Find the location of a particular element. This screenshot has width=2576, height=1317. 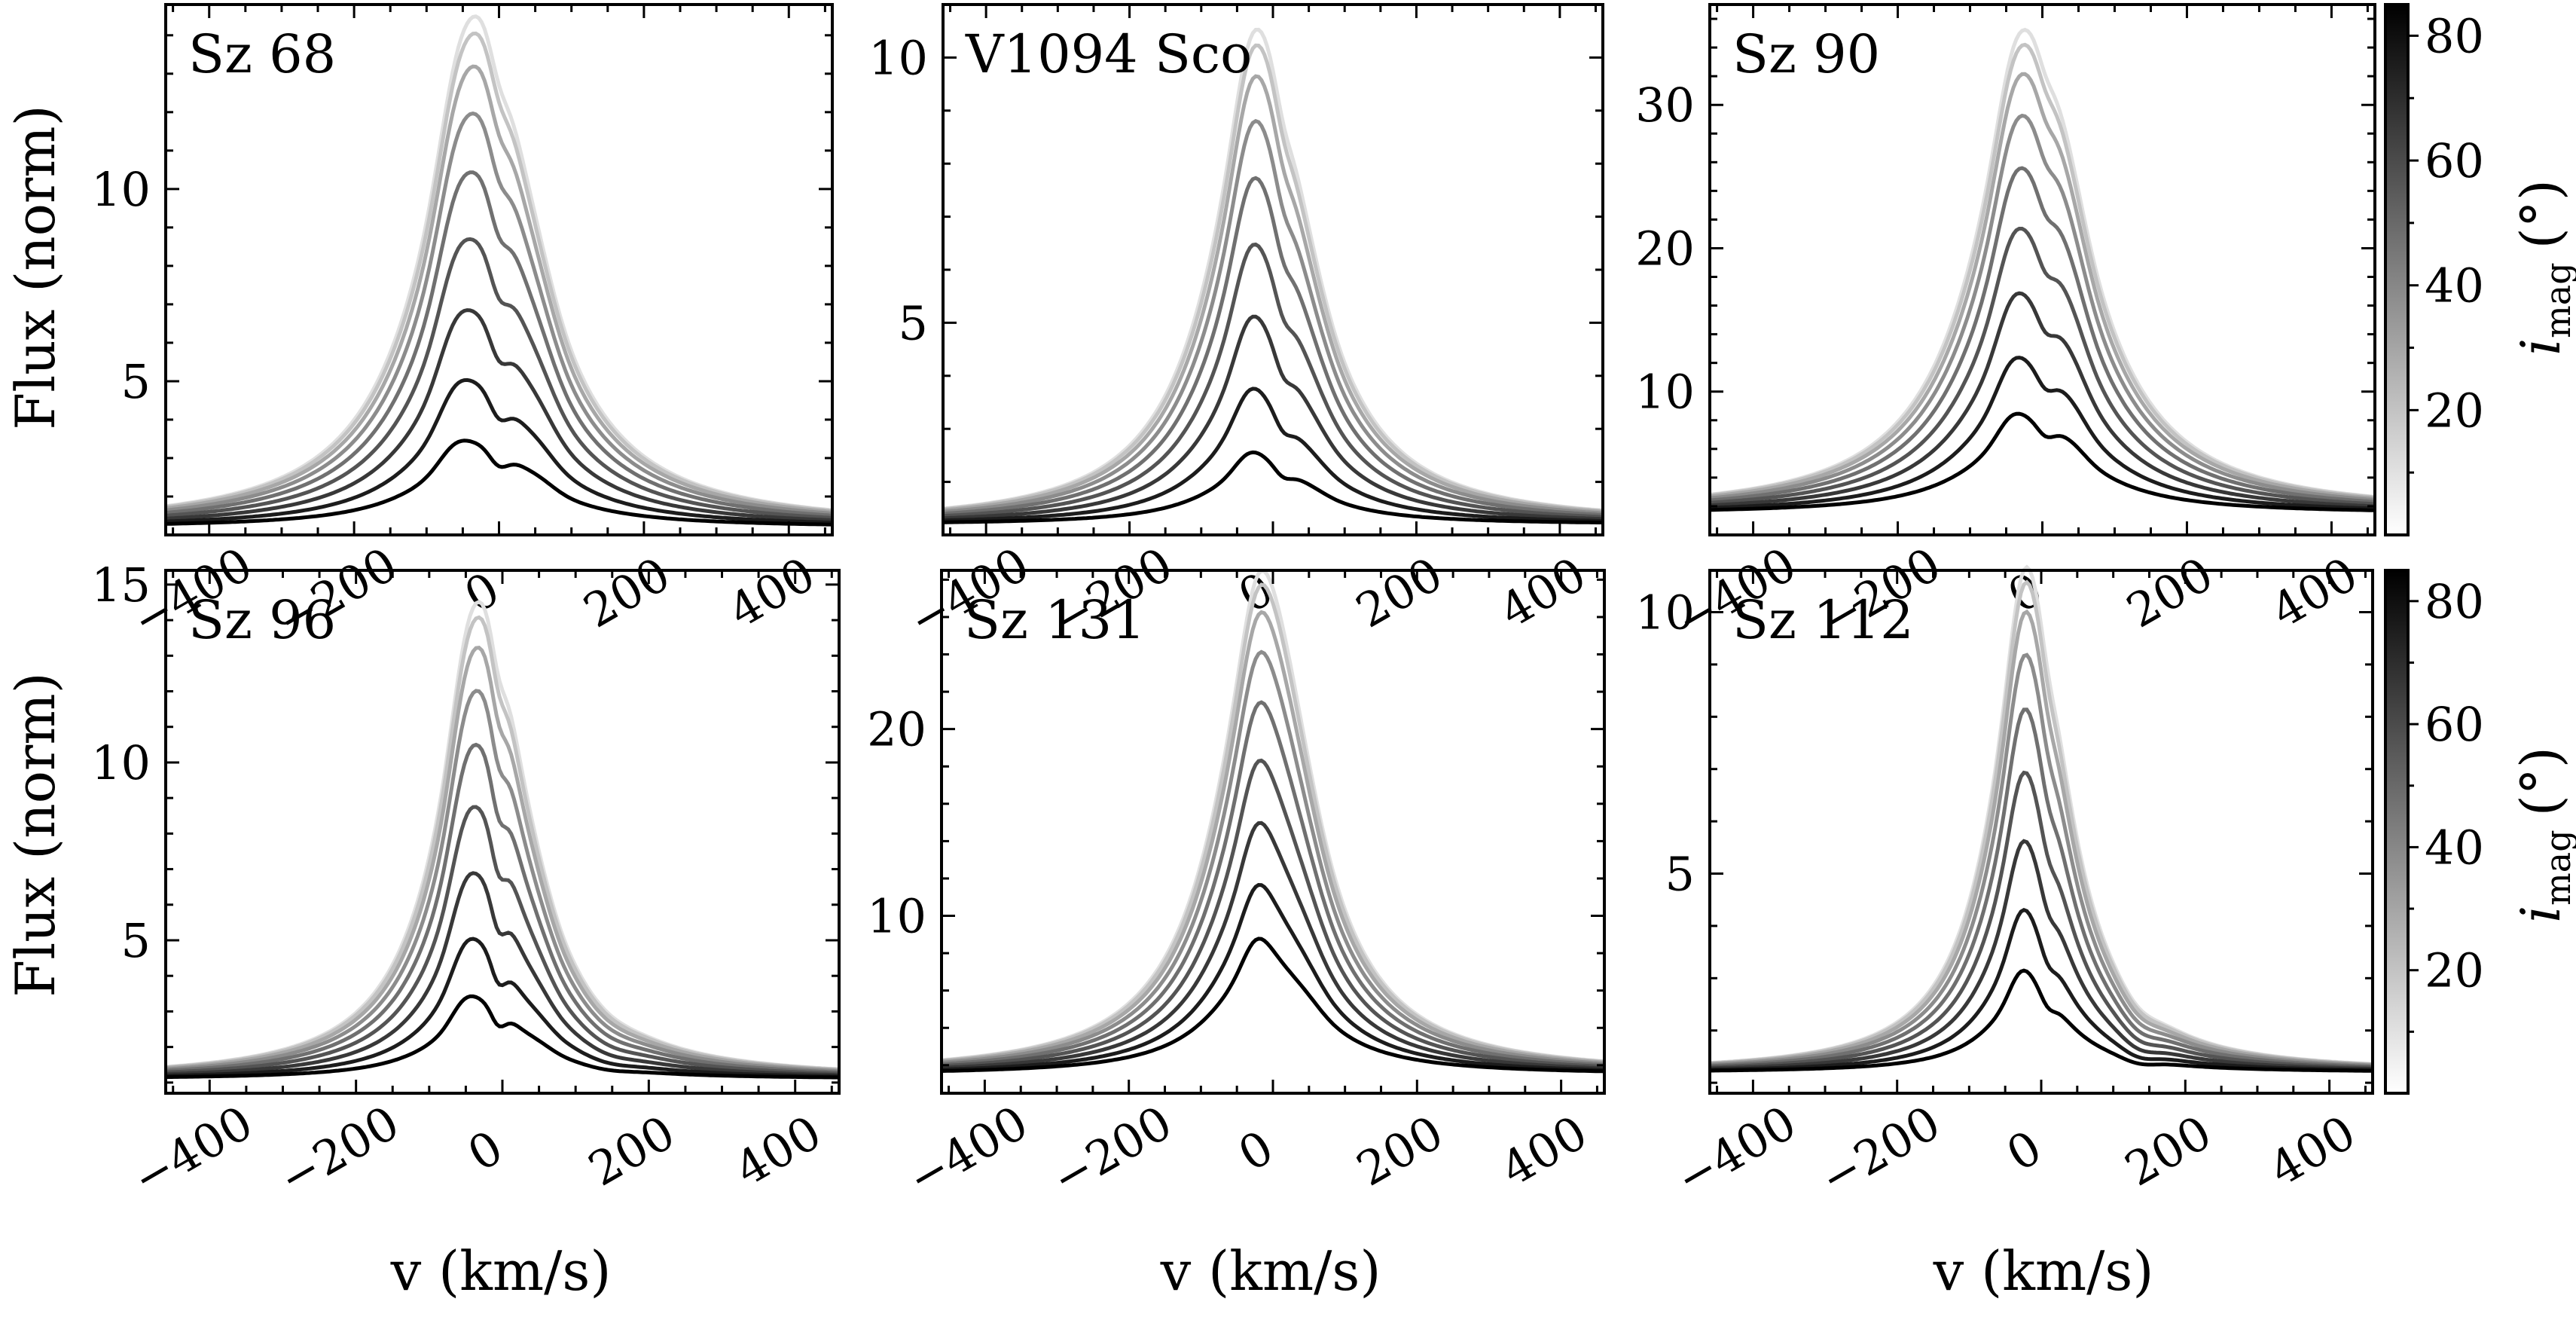

colorbar-label-unit: (°) is located at coordinates (2541, 214).